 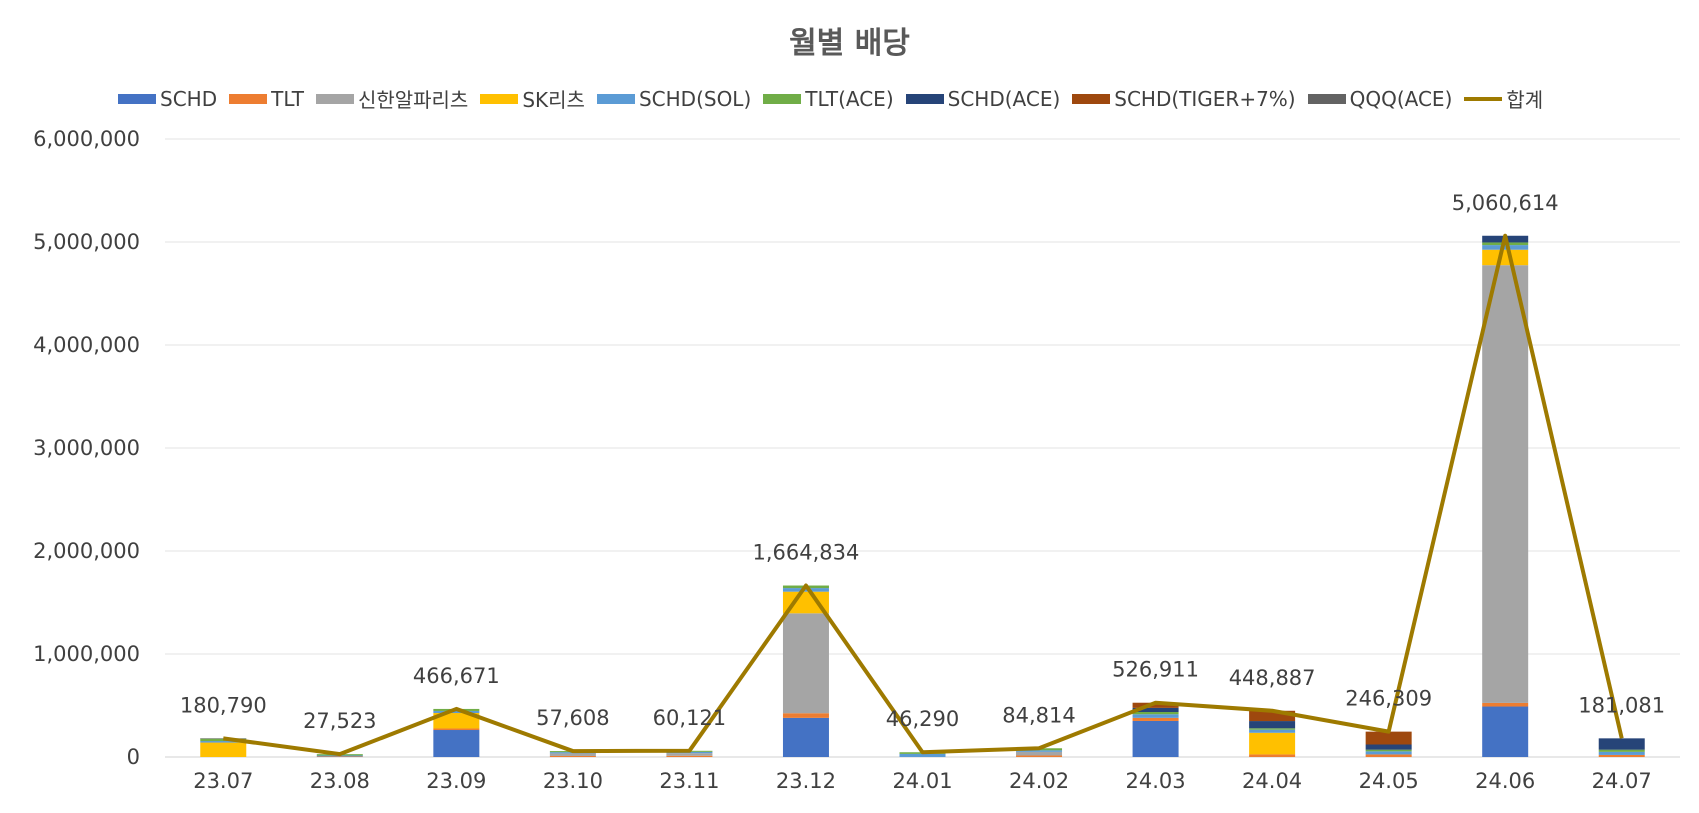 What do you see at coordinates (922, 781) in the screenshot?
I see `x-tick-label: 24.01` at bounding box center [922, 781].